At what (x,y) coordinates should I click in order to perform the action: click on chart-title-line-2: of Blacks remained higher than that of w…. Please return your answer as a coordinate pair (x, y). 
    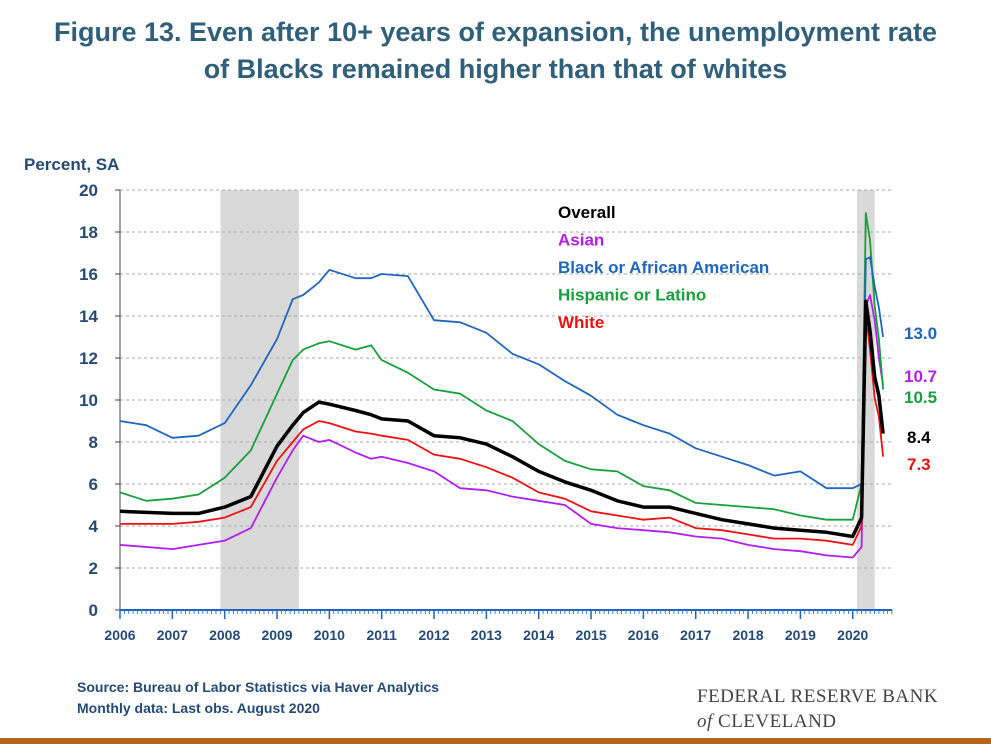
    Looking at the image, I should click on (495, 69).